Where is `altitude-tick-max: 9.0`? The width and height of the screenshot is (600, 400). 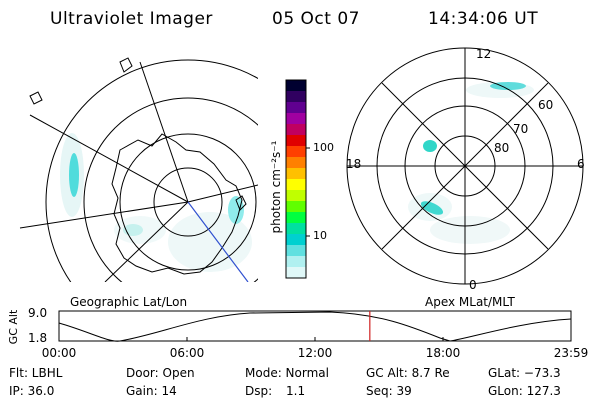 altitude-tick-max: 9.0 is located at coordinates (38, 313).